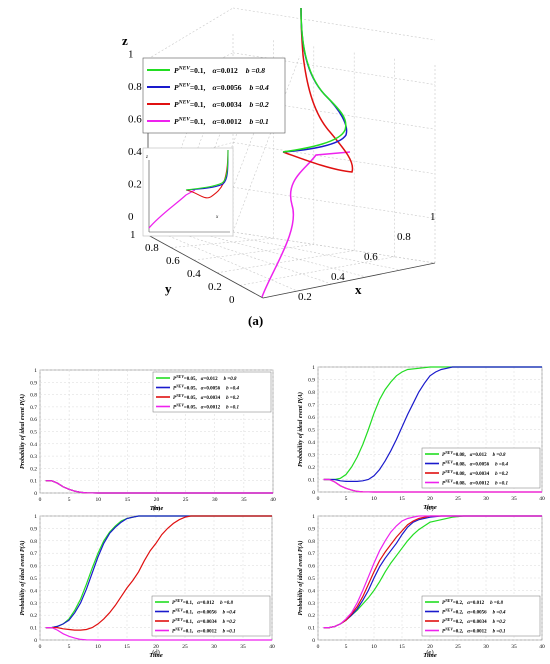  I want to click on x-tick-label: 0.6, so click(371, 257).